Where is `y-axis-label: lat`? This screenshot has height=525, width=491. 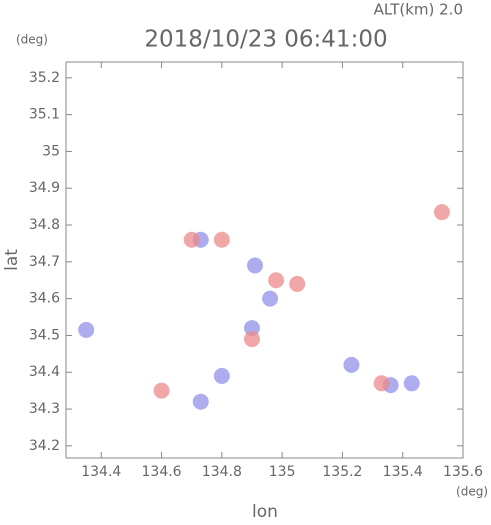 y-axis-label: lat is located at coordinates (12, 260).